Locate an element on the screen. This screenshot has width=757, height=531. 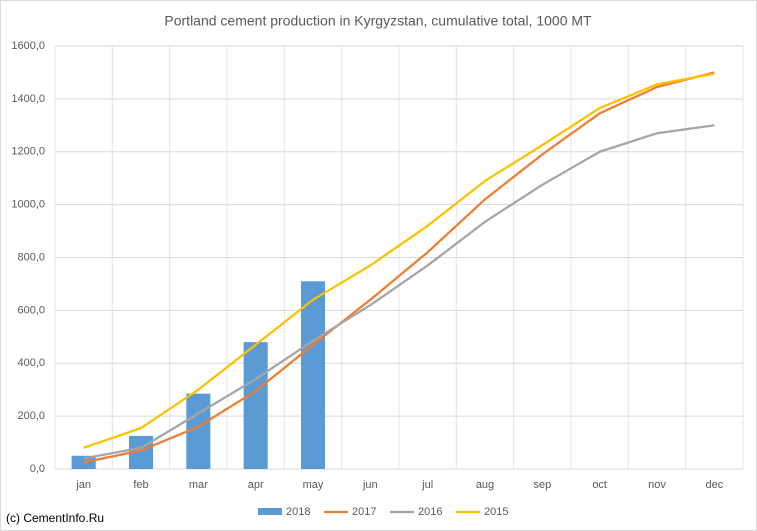
x-tick-label: mar is located at coordinates (198, 485).